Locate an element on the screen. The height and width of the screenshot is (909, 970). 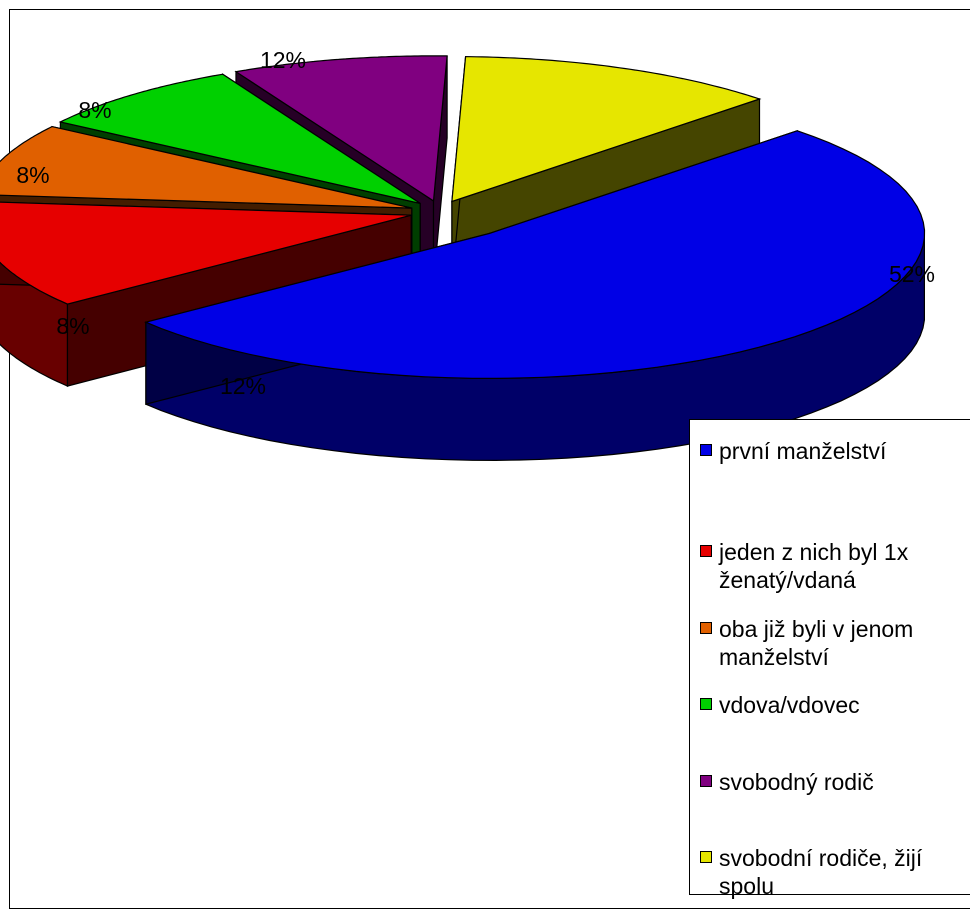
legend-label: vdova/vdovec is located at coordinates (789, 705).